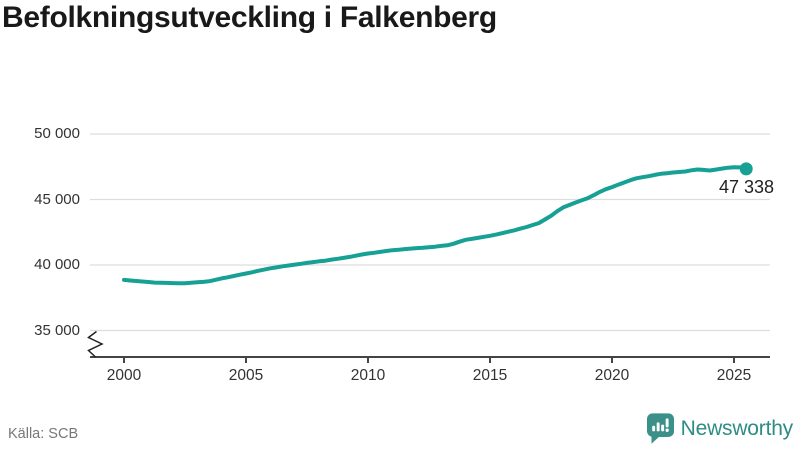 The width and height of the screenshot is (800, 450). I want to click on brand-name: Newsworthy, so click(737, 428).